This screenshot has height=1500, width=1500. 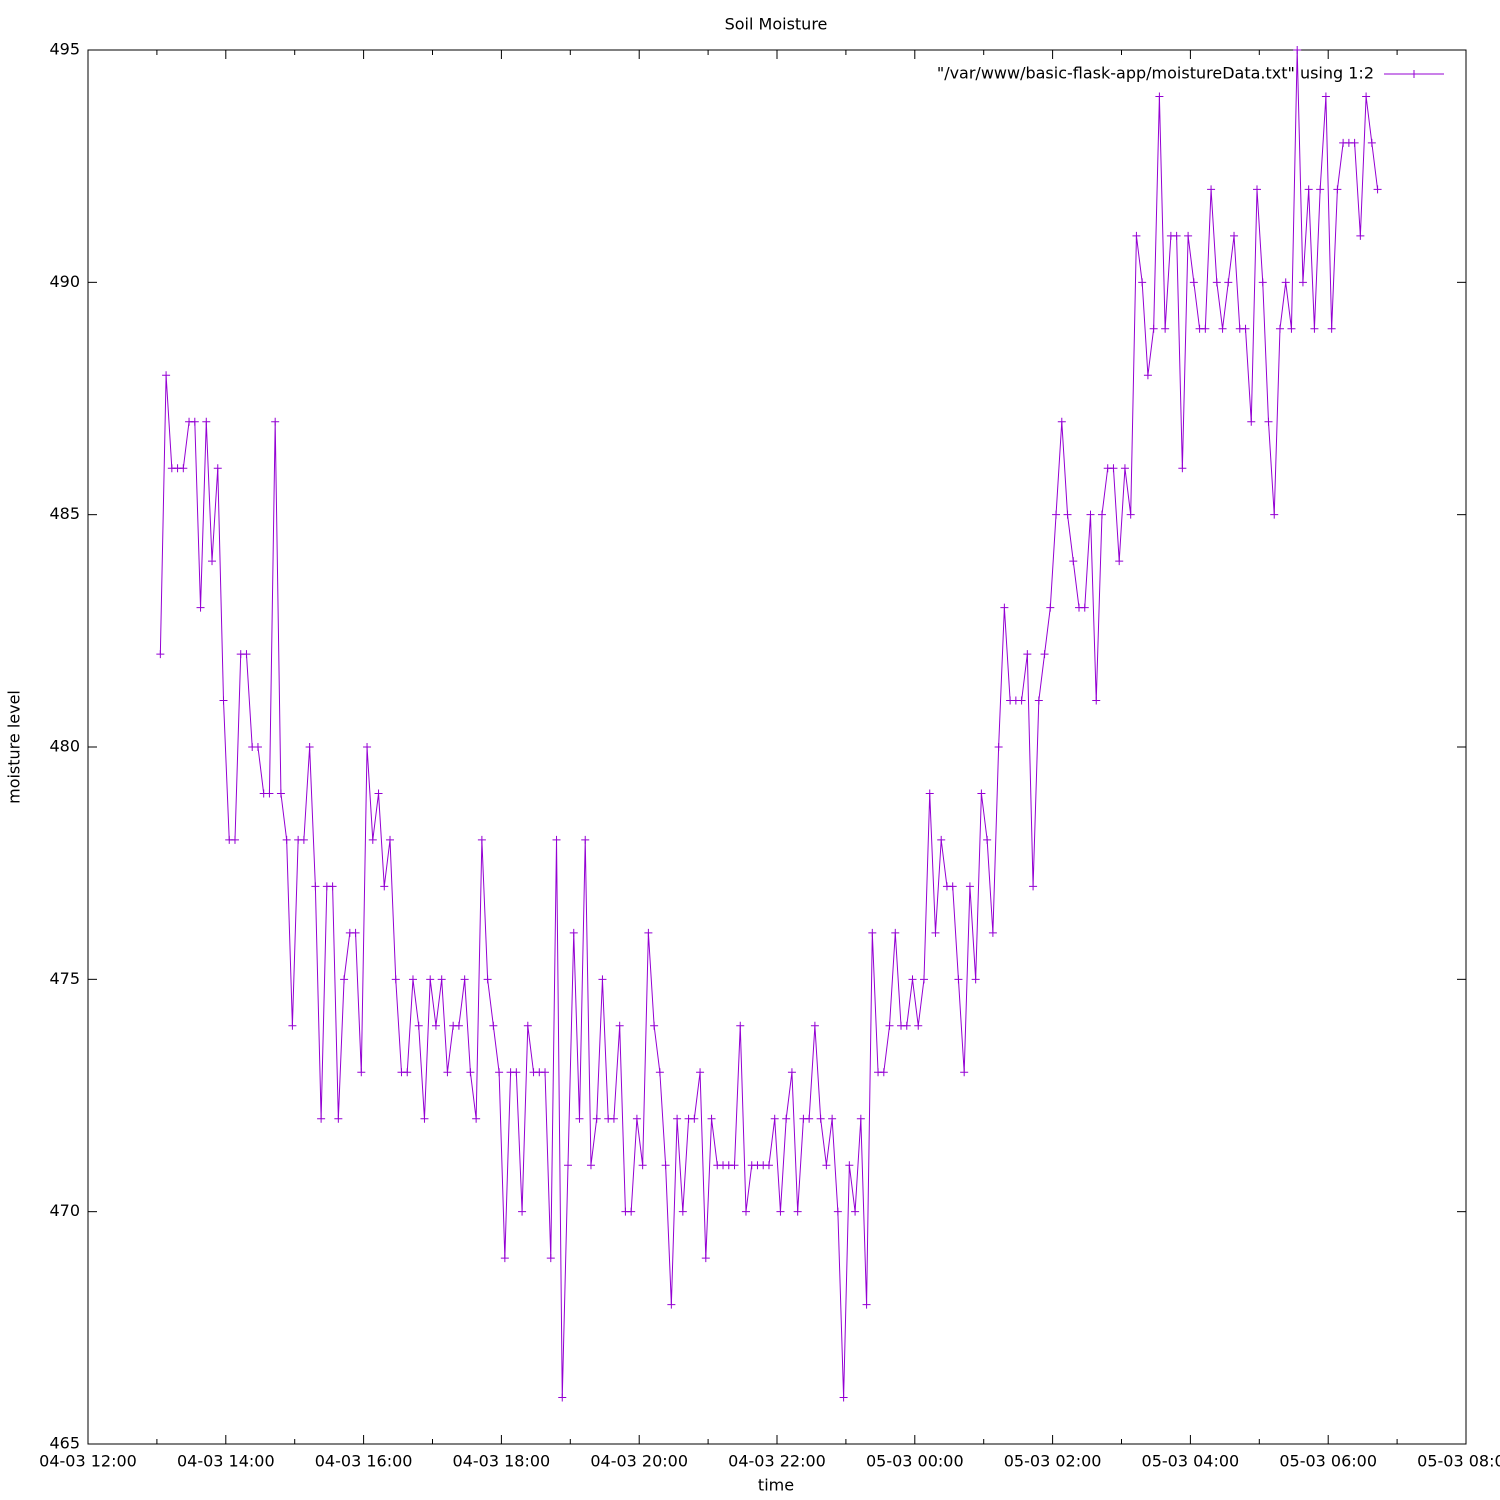 I want to click on y-tick-label: 495, so click(x=64, y=49).